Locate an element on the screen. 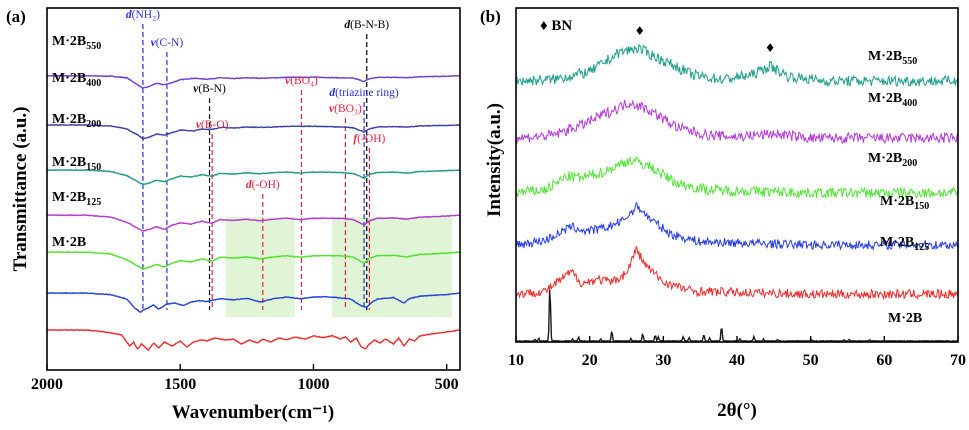  x-tick-label-a-0: 2000 is located at coordinates (47, 384).